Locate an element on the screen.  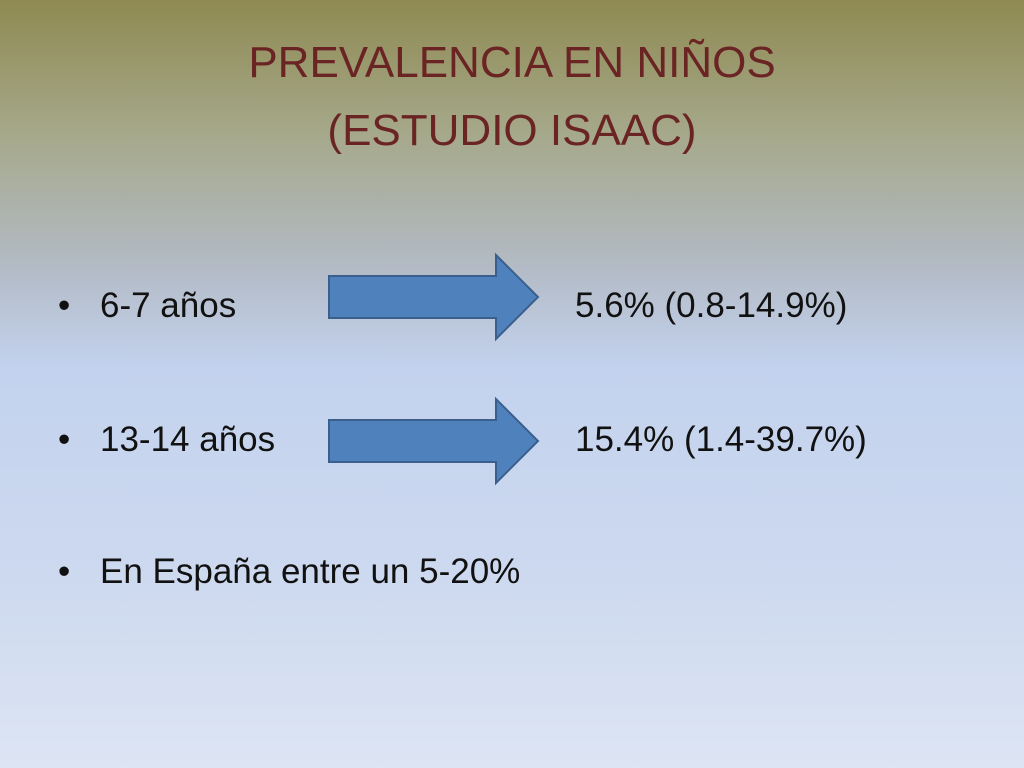
item-result: 5.6% (0.8-14.9%) is located at coordinates (711, 305).